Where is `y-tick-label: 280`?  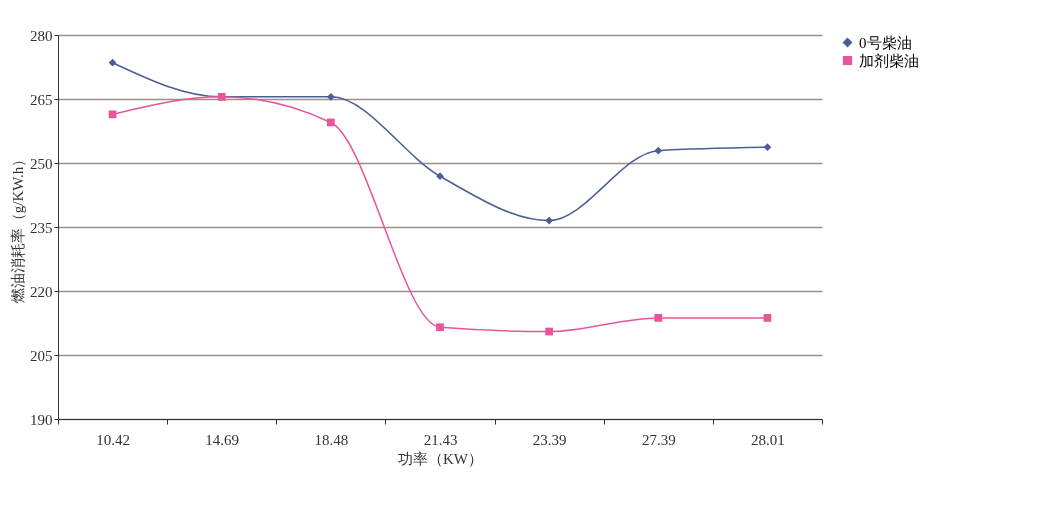
y-tick-label: 280 is located at coordinates (41, 35).